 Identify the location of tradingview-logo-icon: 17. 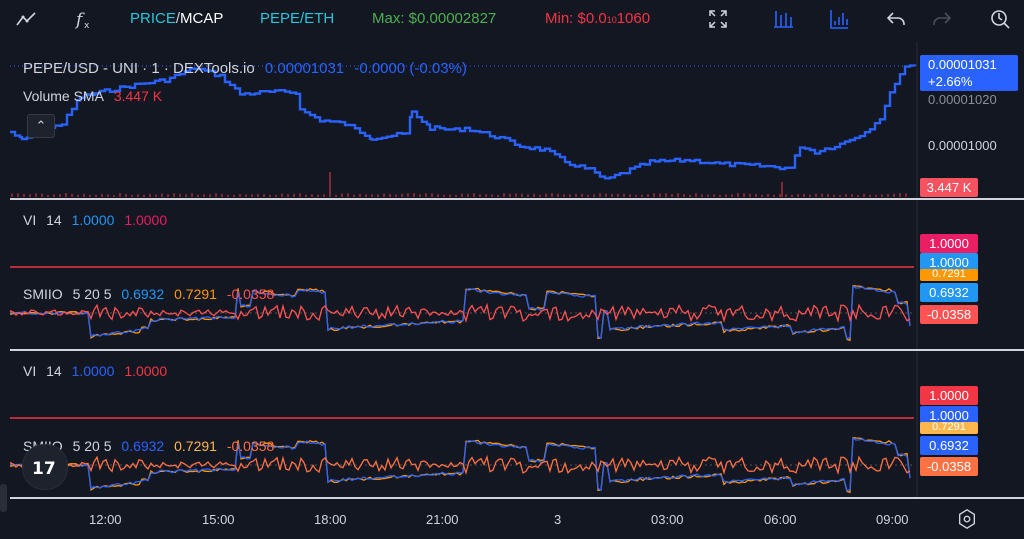
(44, 469).